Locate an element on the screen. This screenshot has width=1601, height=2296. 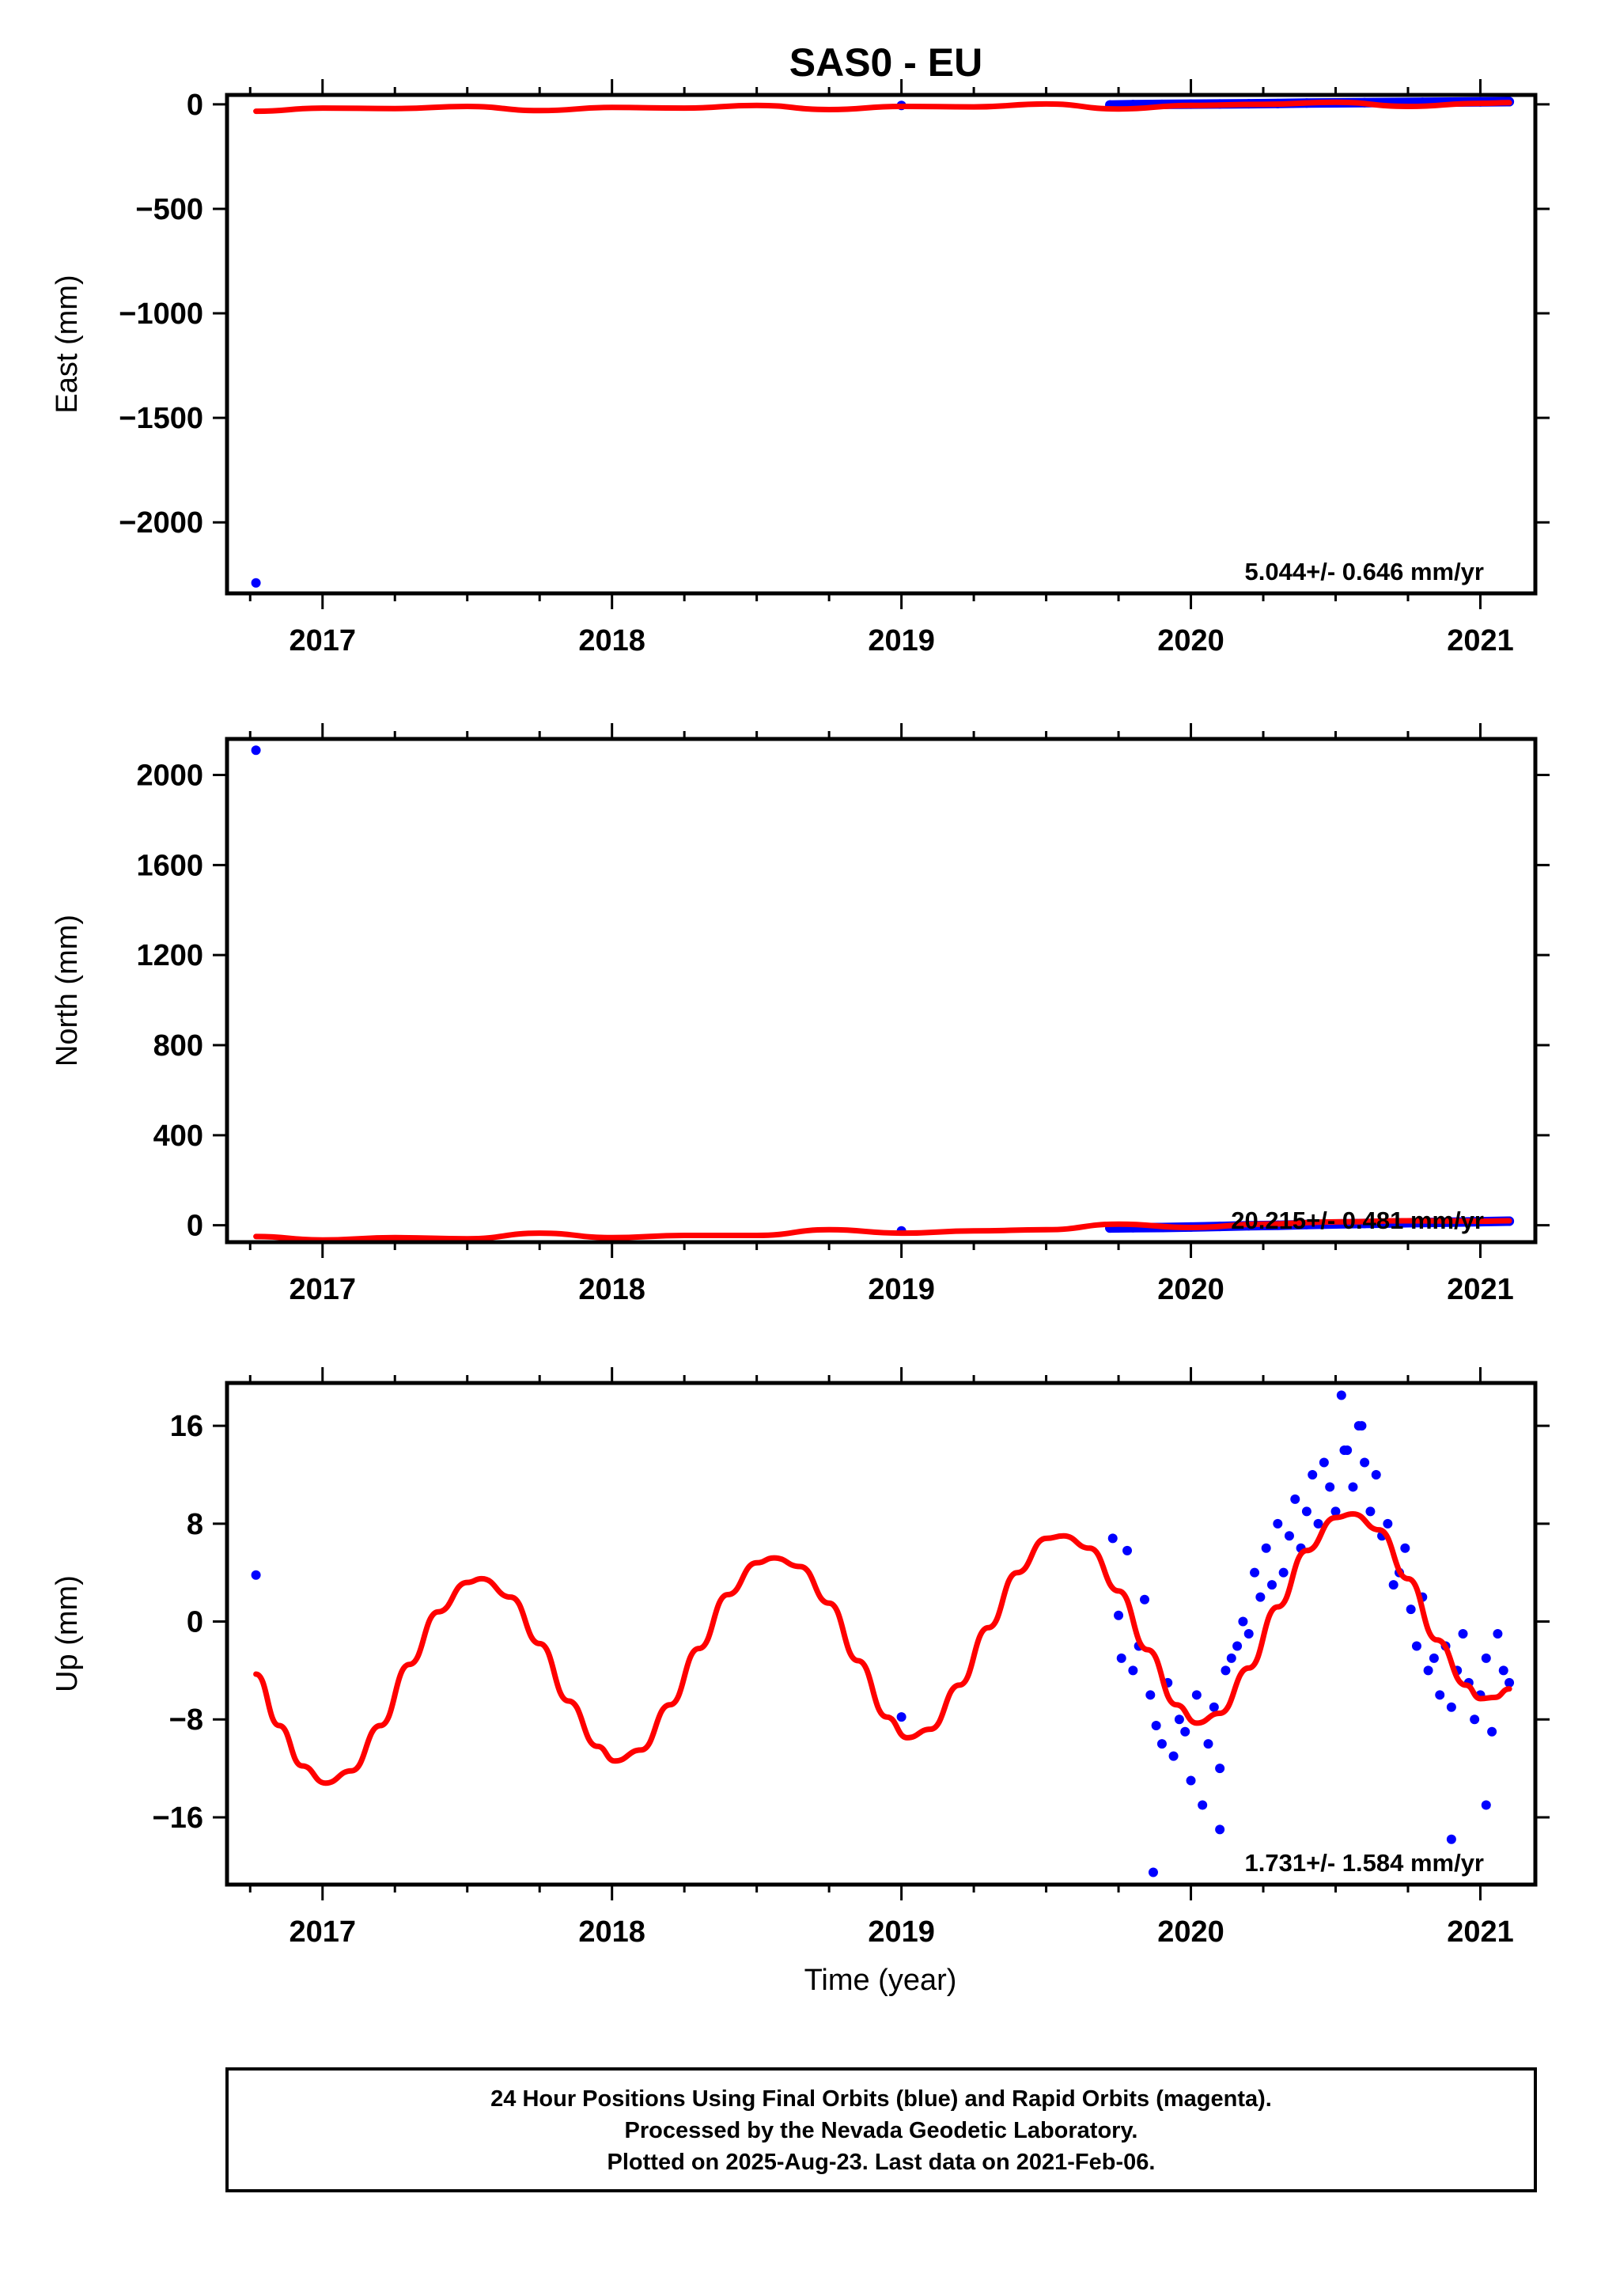
up-rate-label: 1.731+/- 1.584 mm/yr is located at coordinates (1365, 1863).